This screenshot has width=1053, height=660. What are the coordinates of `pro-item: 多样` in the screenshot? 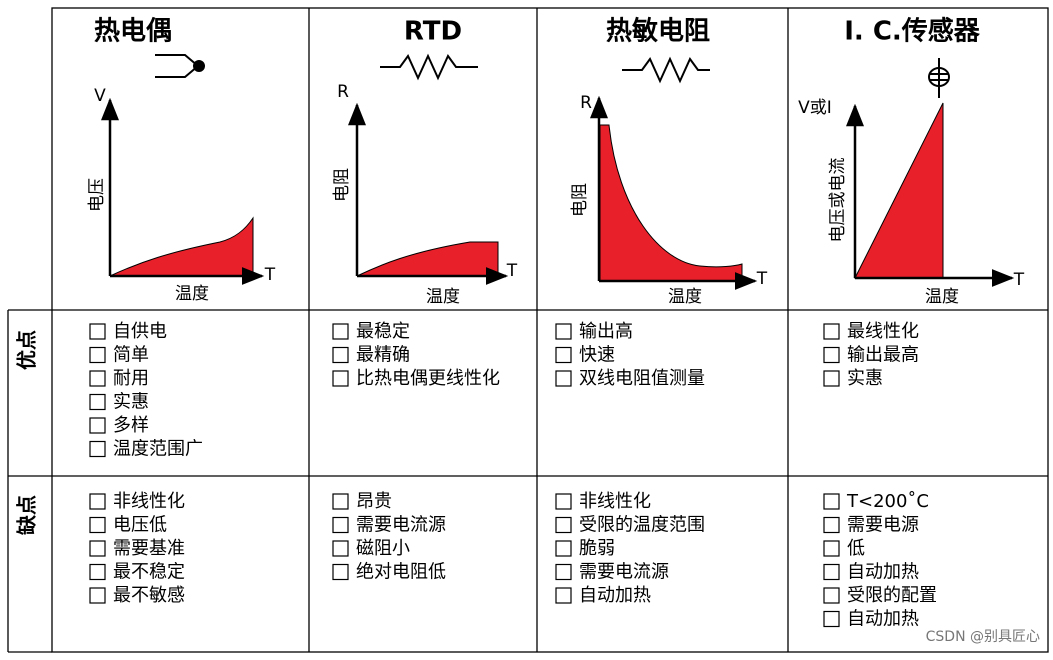 It's located at (131, 425).